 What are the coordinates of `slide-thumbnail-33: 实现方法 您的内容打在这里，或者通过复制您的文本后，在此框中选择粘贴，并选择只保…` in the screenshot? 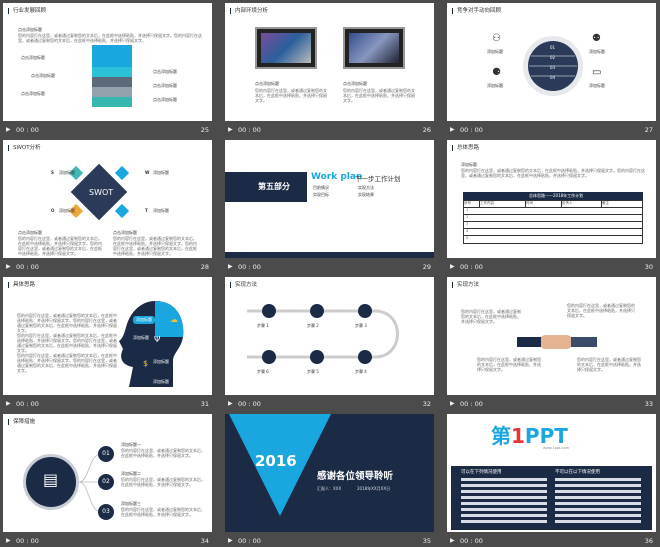 It's located at (551, 344).